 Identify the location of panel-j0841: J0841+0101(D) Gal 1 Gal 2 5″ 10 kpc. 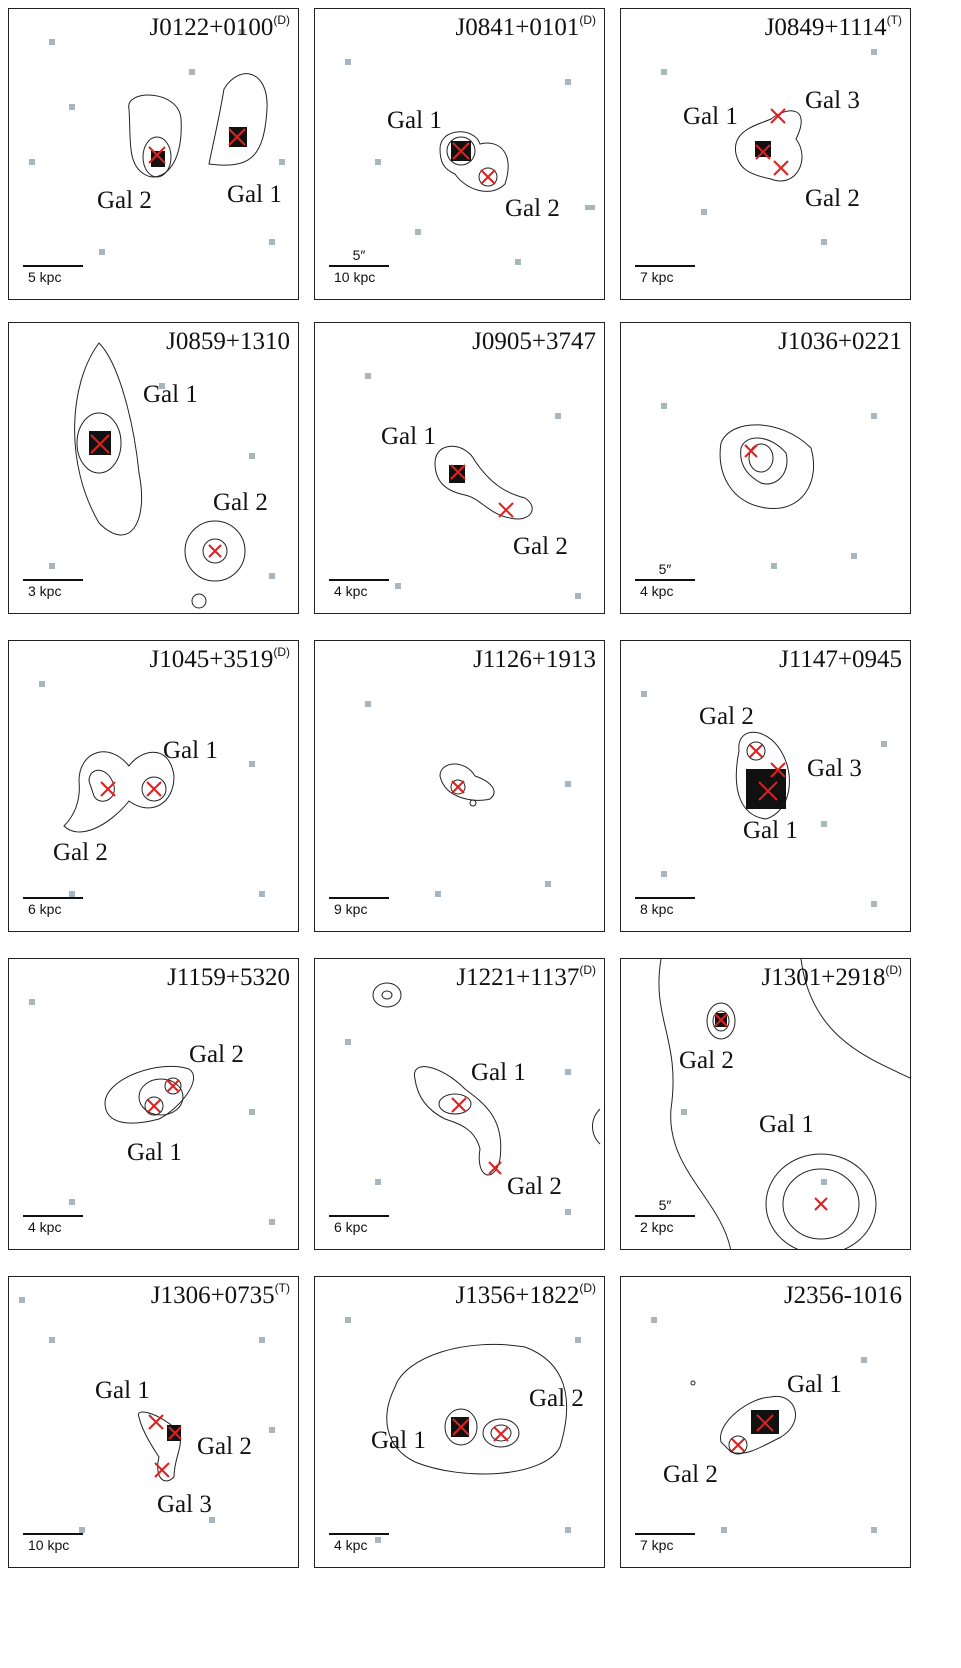
(459, 154).